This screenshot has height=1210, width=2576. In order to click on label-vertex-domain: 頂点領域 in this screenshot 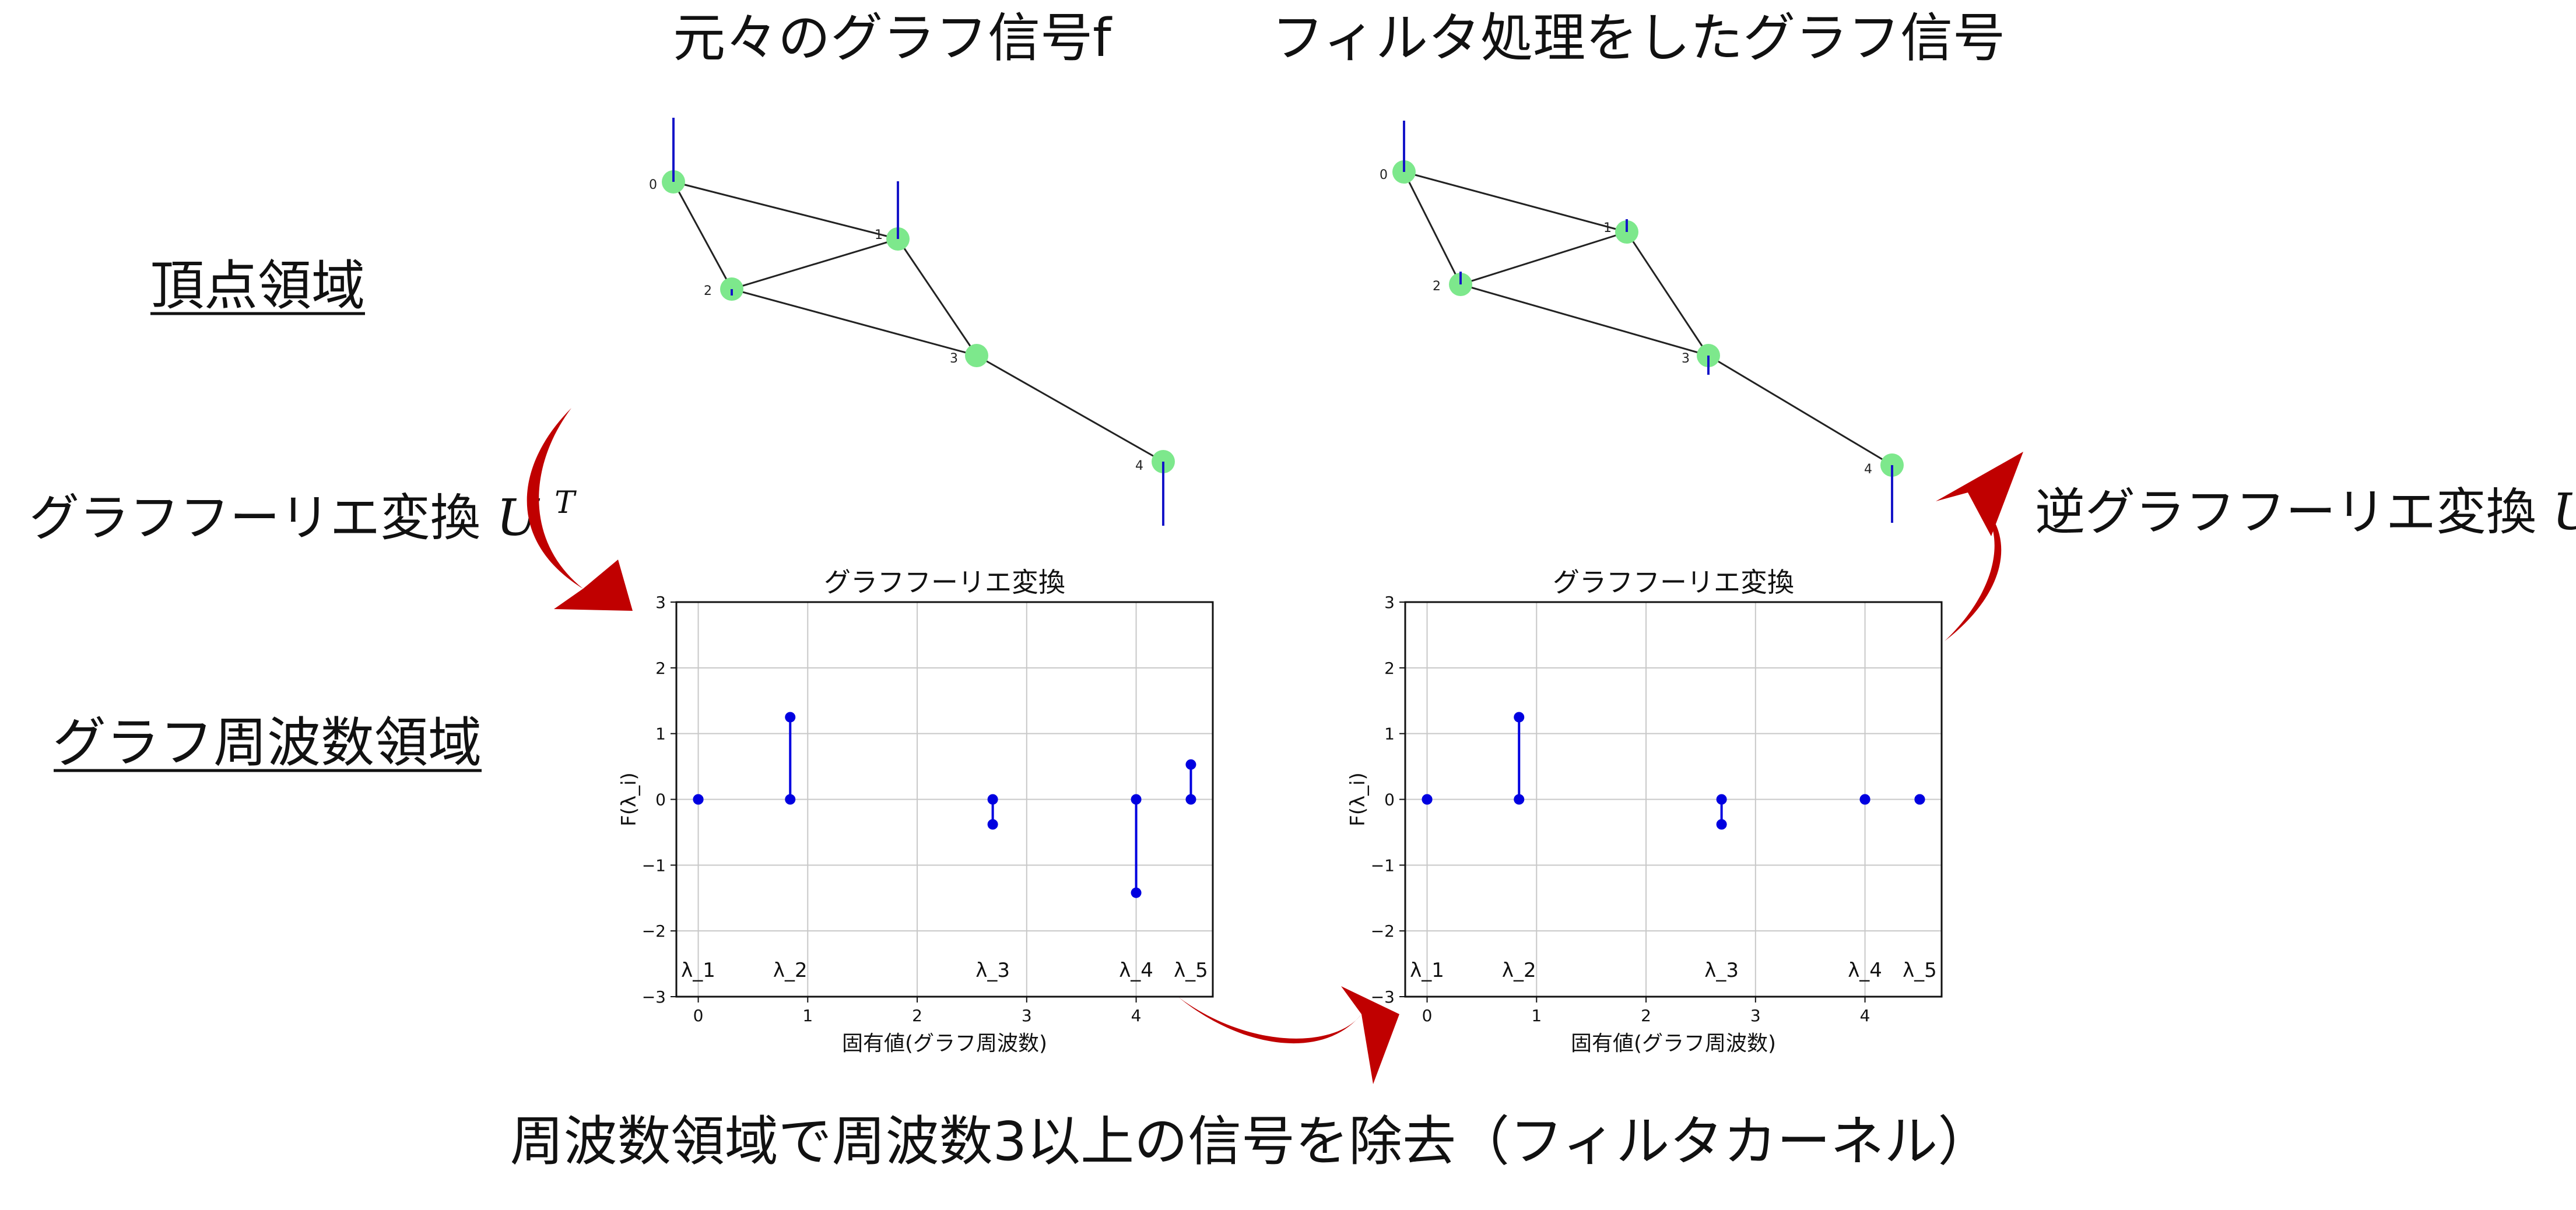, I will do `click(257, 286)`.